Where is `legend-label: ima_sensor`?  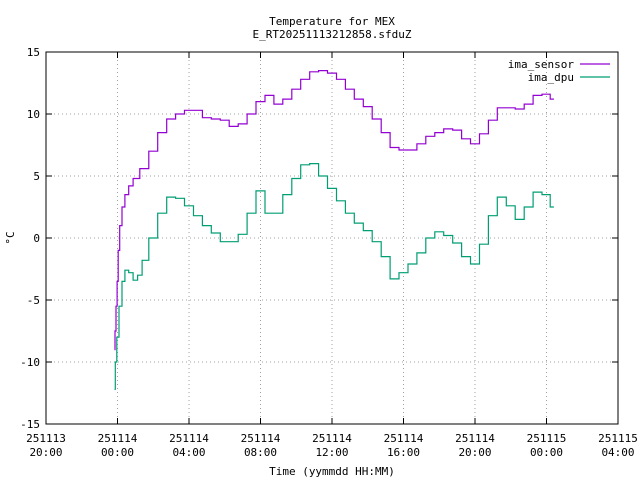
legend-label: ima_sensor is located at coordinates (541, 64).